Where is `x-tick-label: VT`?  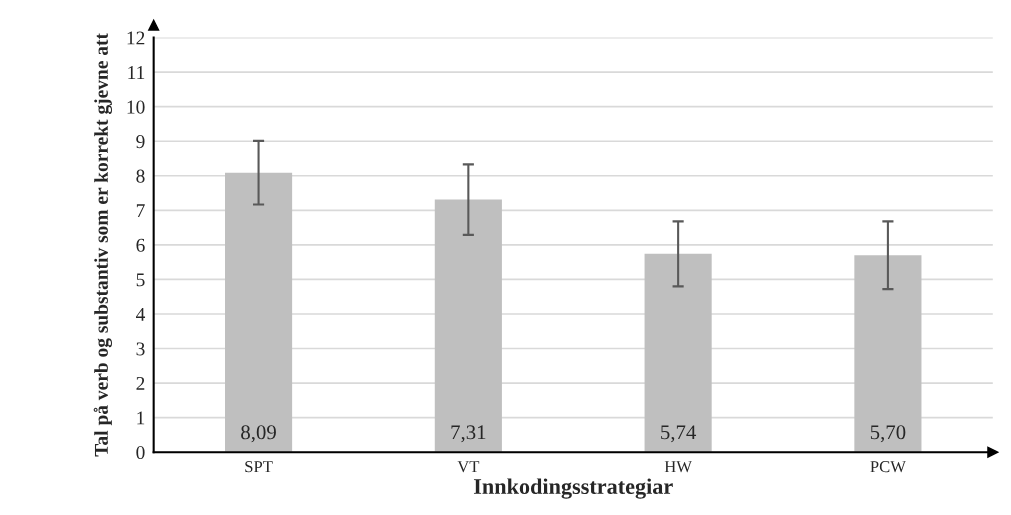 x-tick-label: VT is located at coordinates (468, 467).